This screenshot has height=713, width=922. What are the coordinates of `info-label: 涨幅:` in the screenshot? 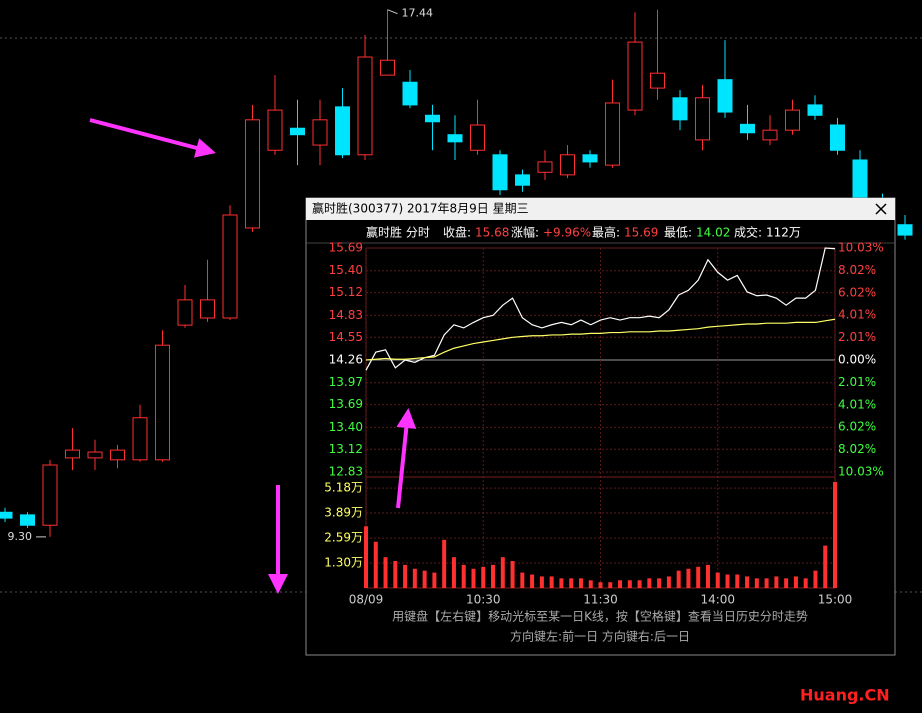 It's located at (525, 232).